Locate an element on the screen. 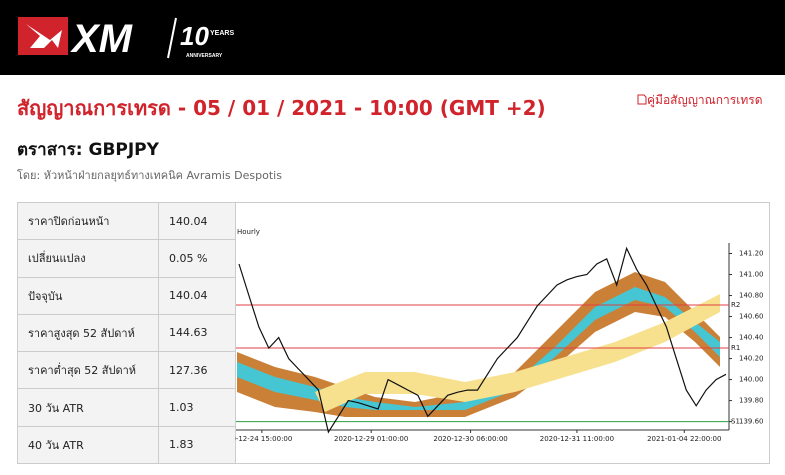 The width and height of the screenshot is (785, 475). y-tick-label: 141.00 is located at coordinates (751, 275).